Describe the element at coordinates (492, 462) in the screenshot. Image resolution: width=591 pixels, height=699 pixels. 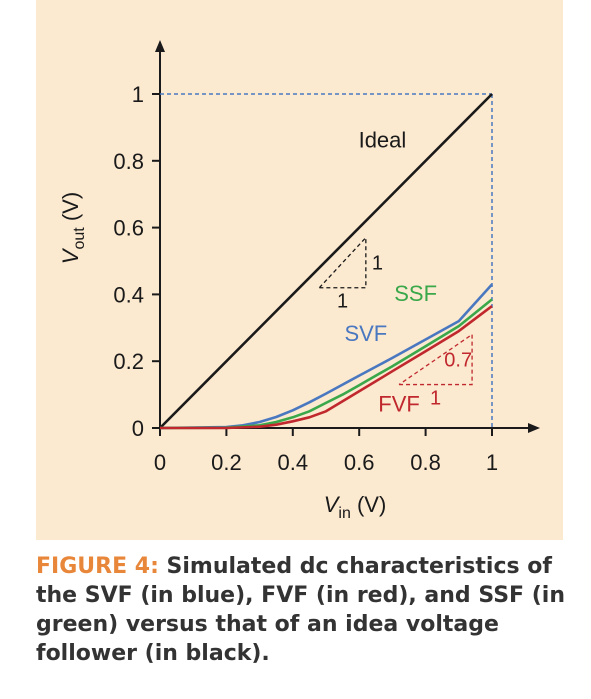
I see `x-tick-label: 1` at that location.